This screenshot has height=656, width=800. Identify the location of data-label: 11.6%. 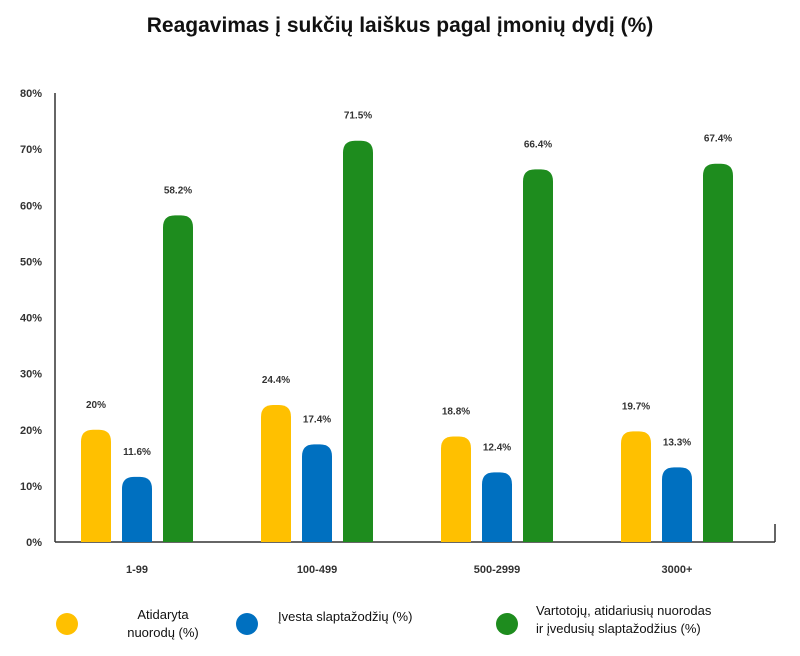
(137, 452).